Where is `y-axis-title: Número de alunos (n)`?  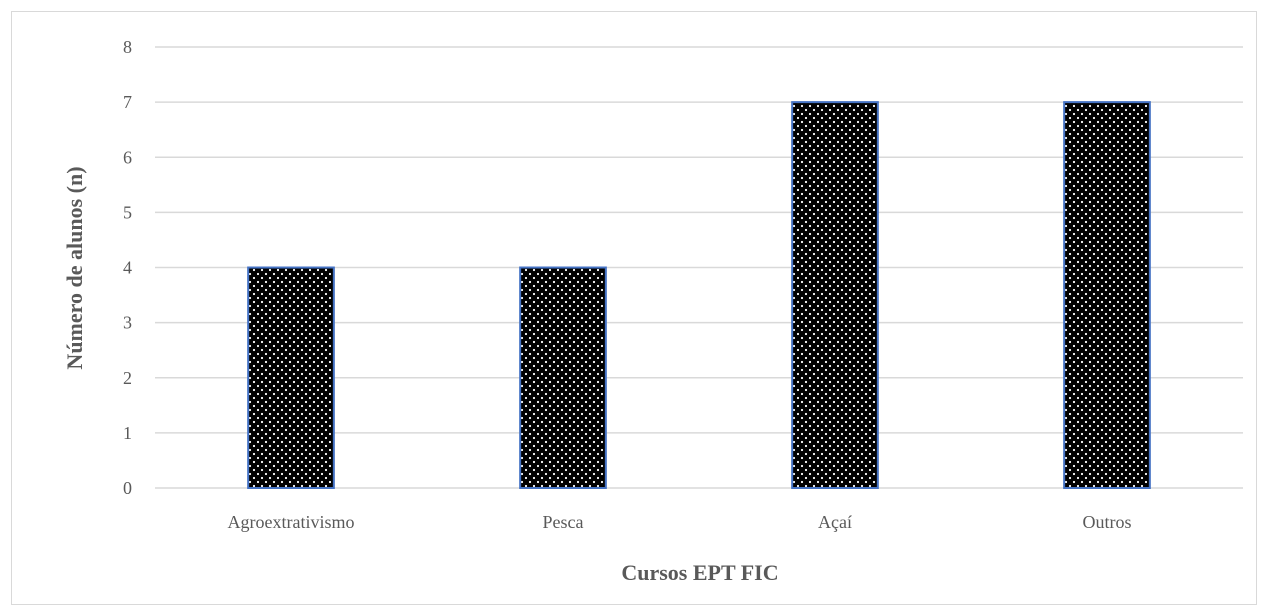 y-axis-title: Número de alunos (n) is located at coordinates (74, 267).